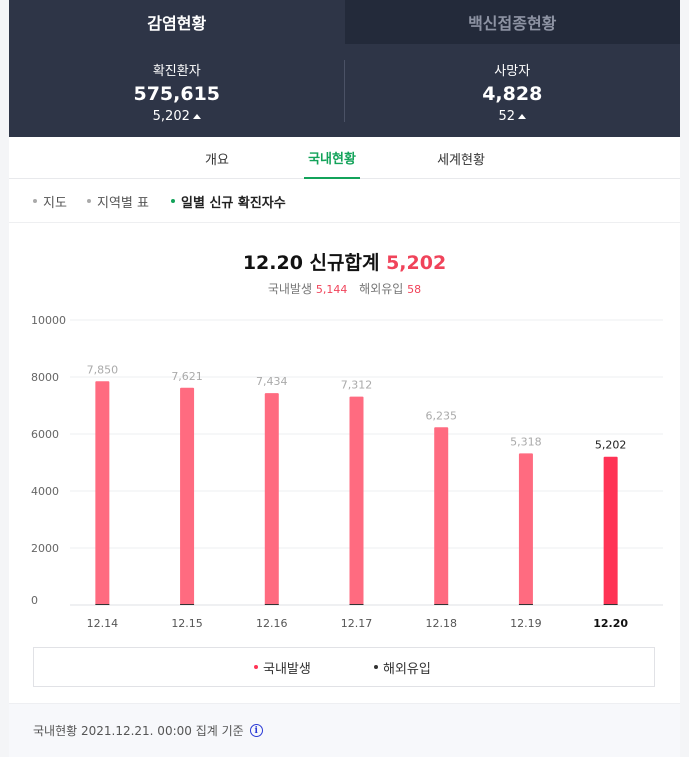 This screenshot has height=757, width=689. Describe the element at coordinates (414, 289) in the screenshot. I see `overseas-value: 58` at that location.